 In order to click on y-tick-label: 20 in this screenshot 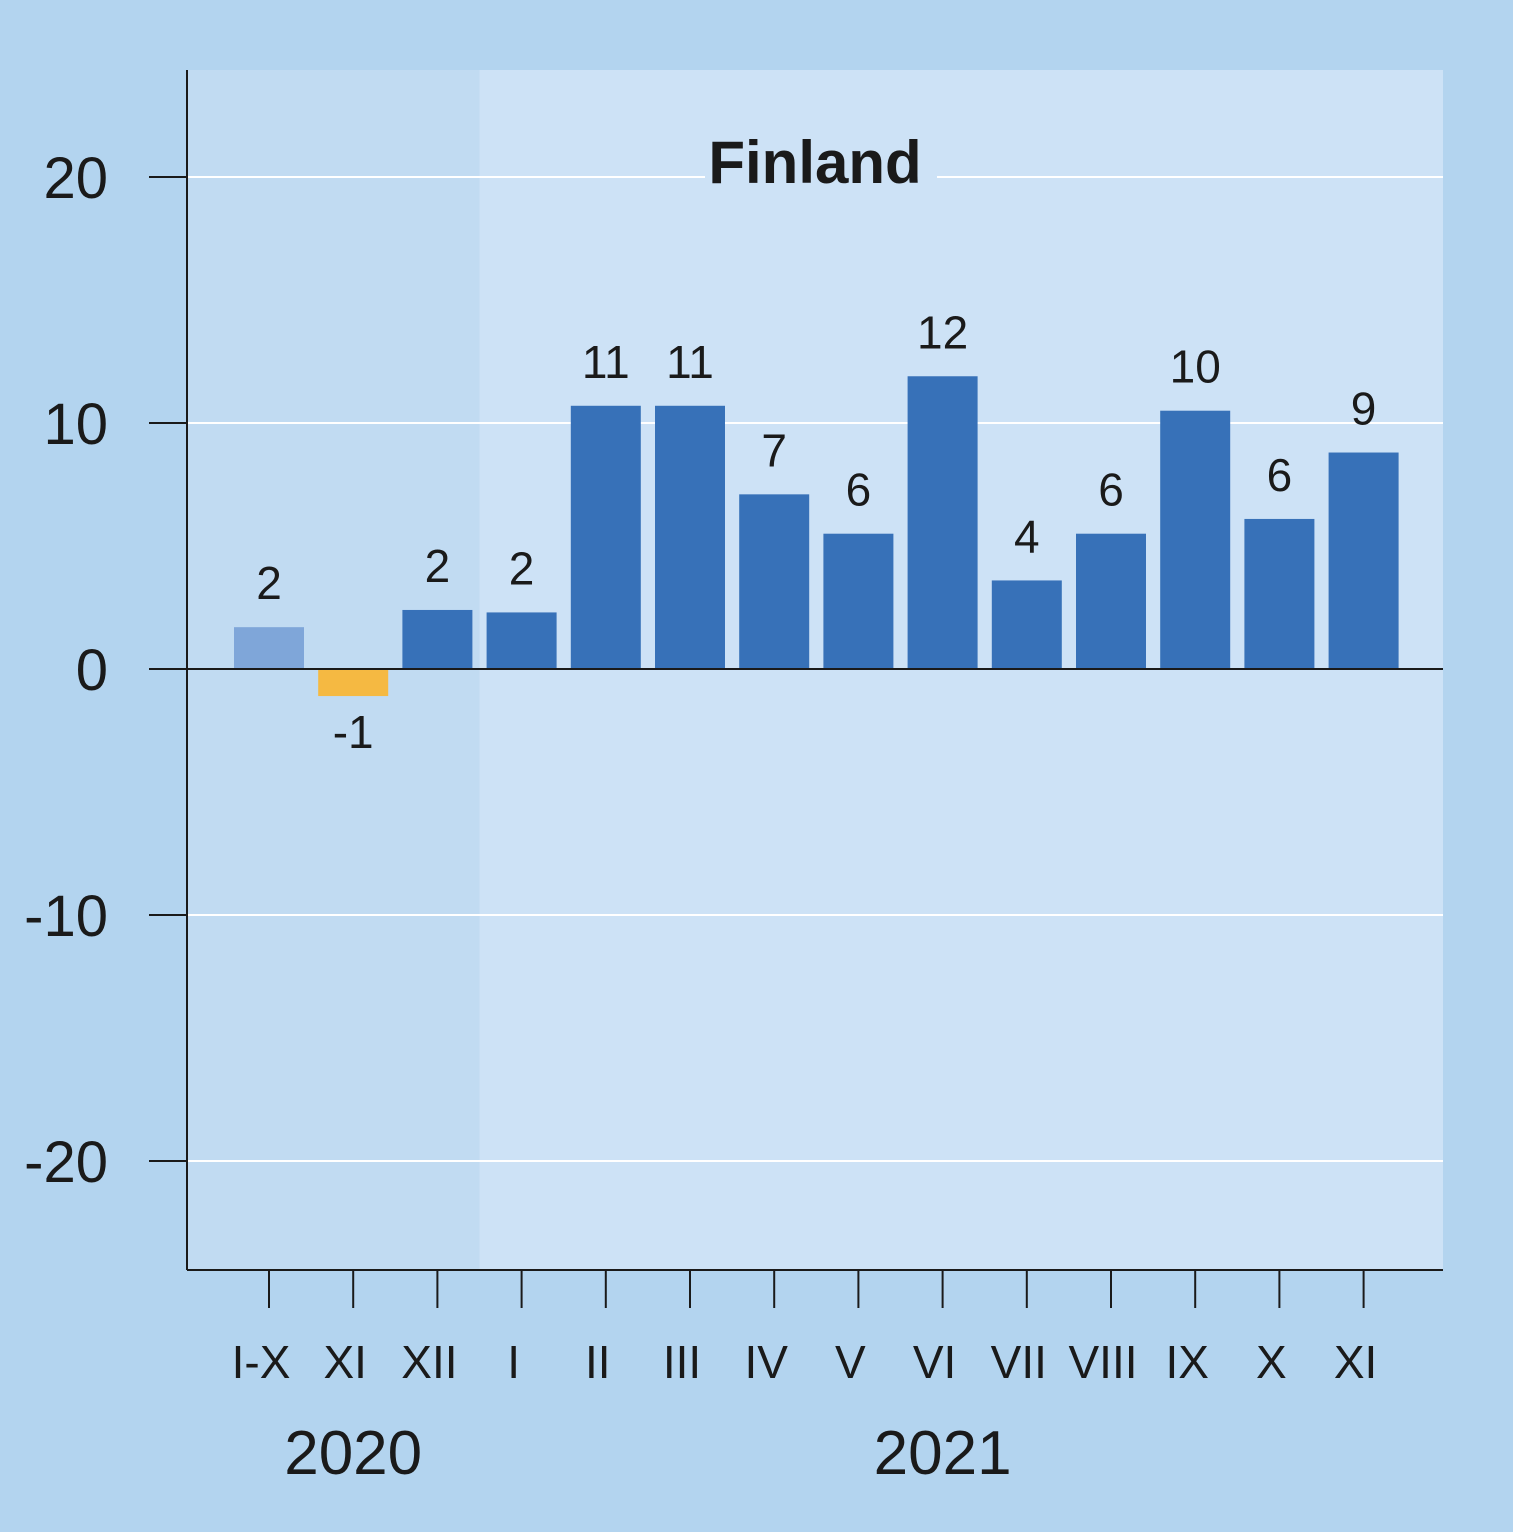, I will do `click(75, 178)`.